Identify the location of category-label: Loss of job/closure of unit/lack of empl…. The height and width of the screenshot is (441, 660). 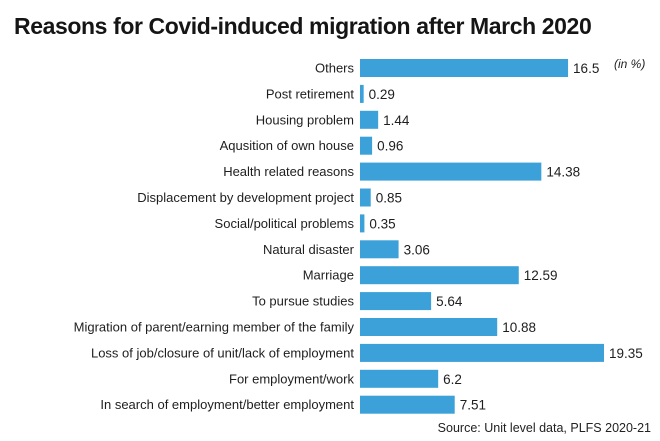
(222, 352).